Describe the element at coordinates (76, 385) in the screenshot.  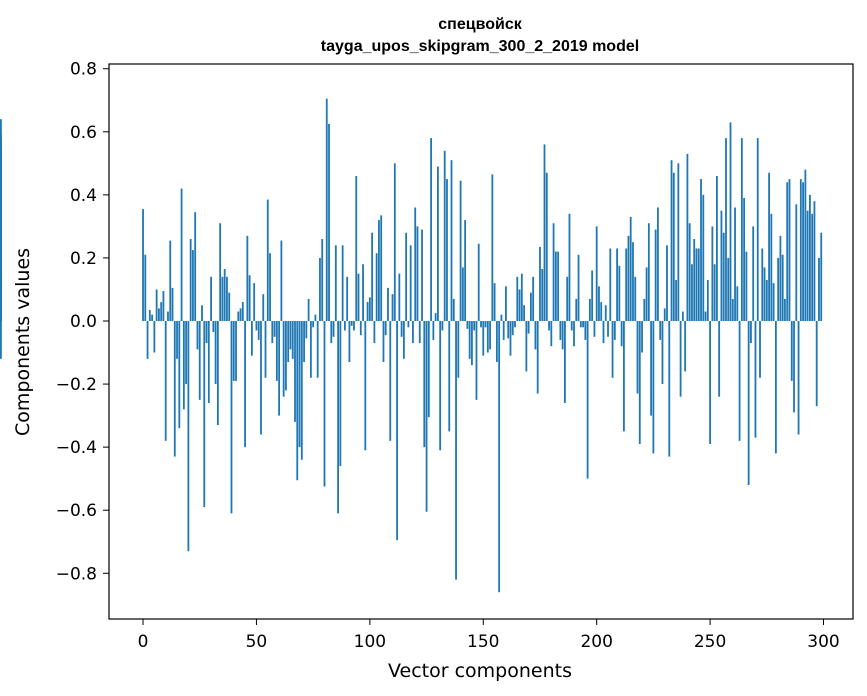
I see `y-tick-label: −0.2` at that location.